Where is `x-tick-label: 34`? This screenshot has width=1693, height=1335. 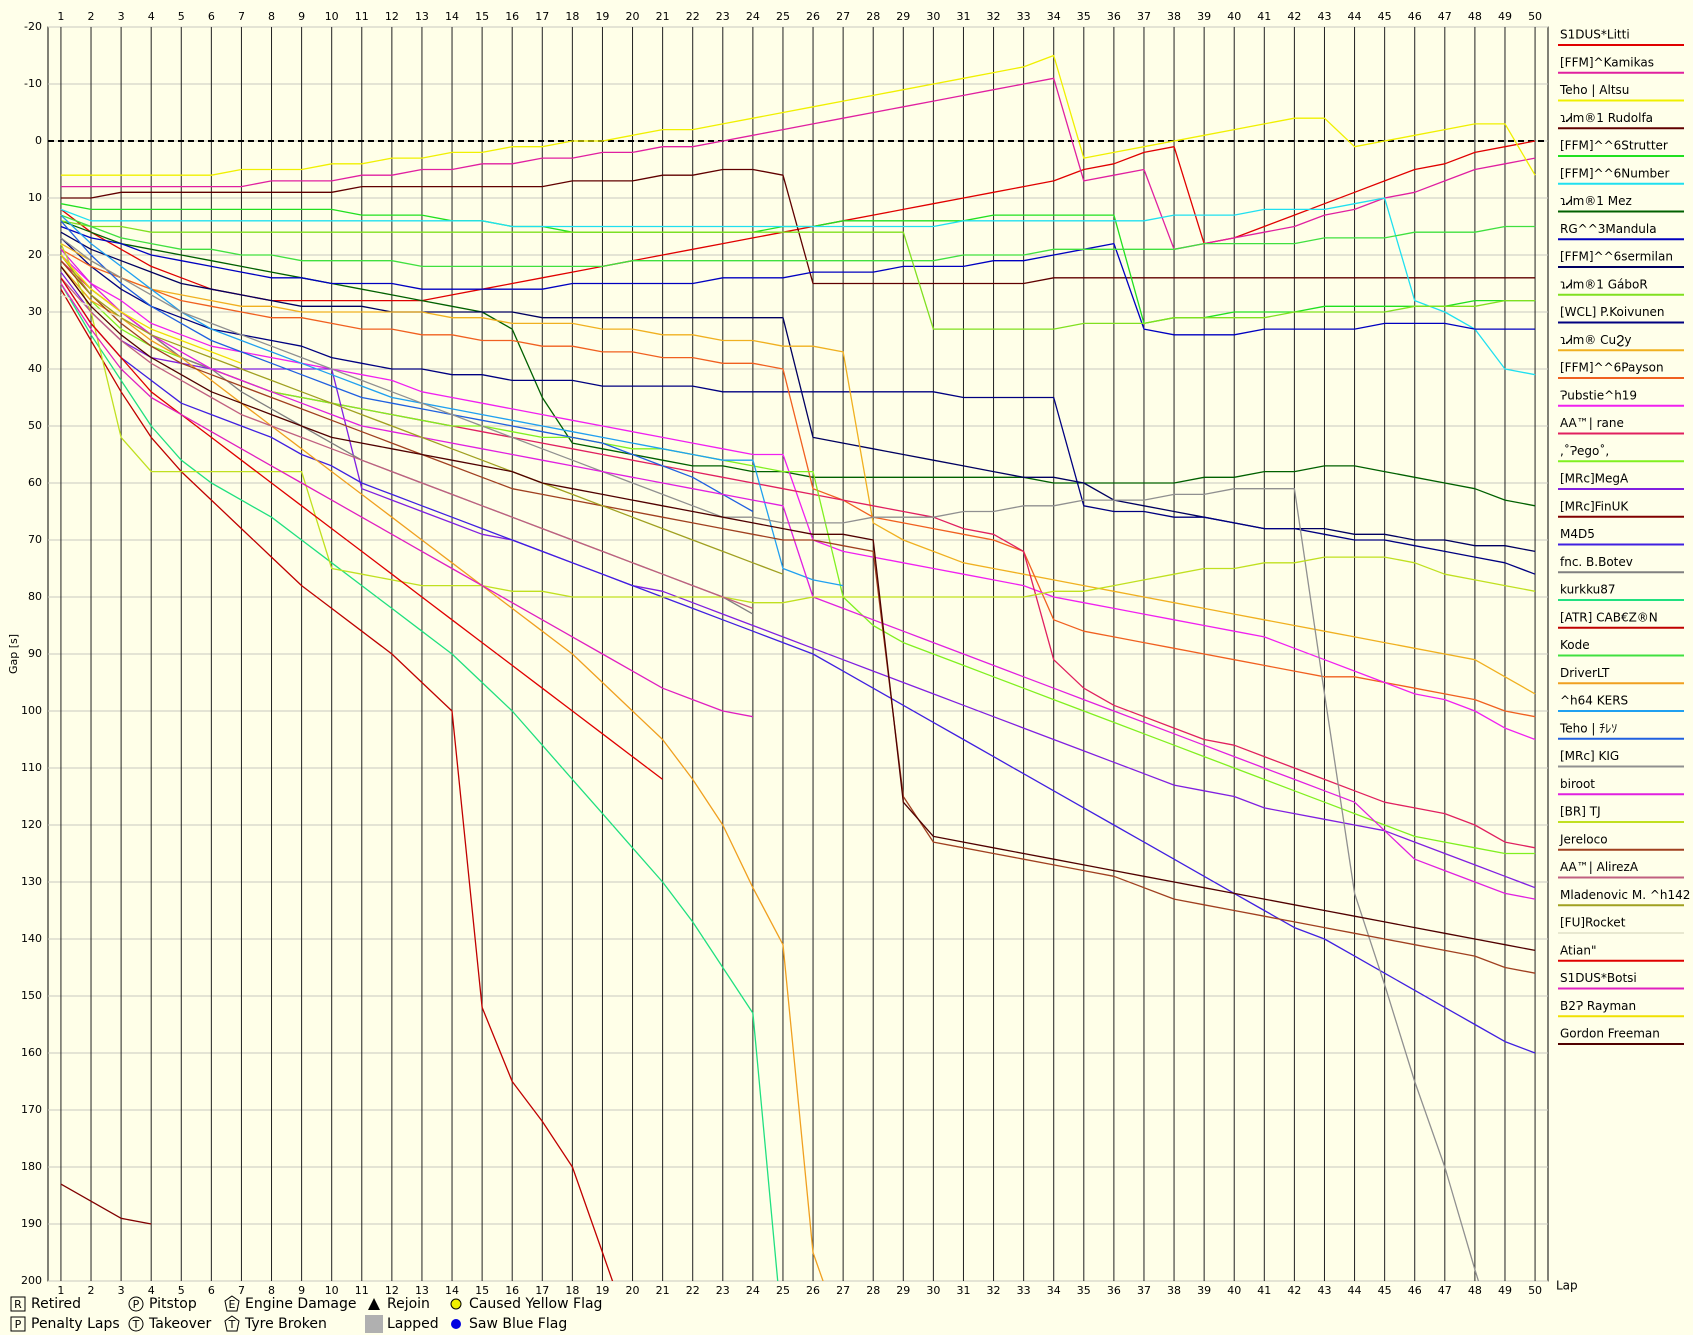 x-tick-label: 34 is located at coordinates (1054, 16).